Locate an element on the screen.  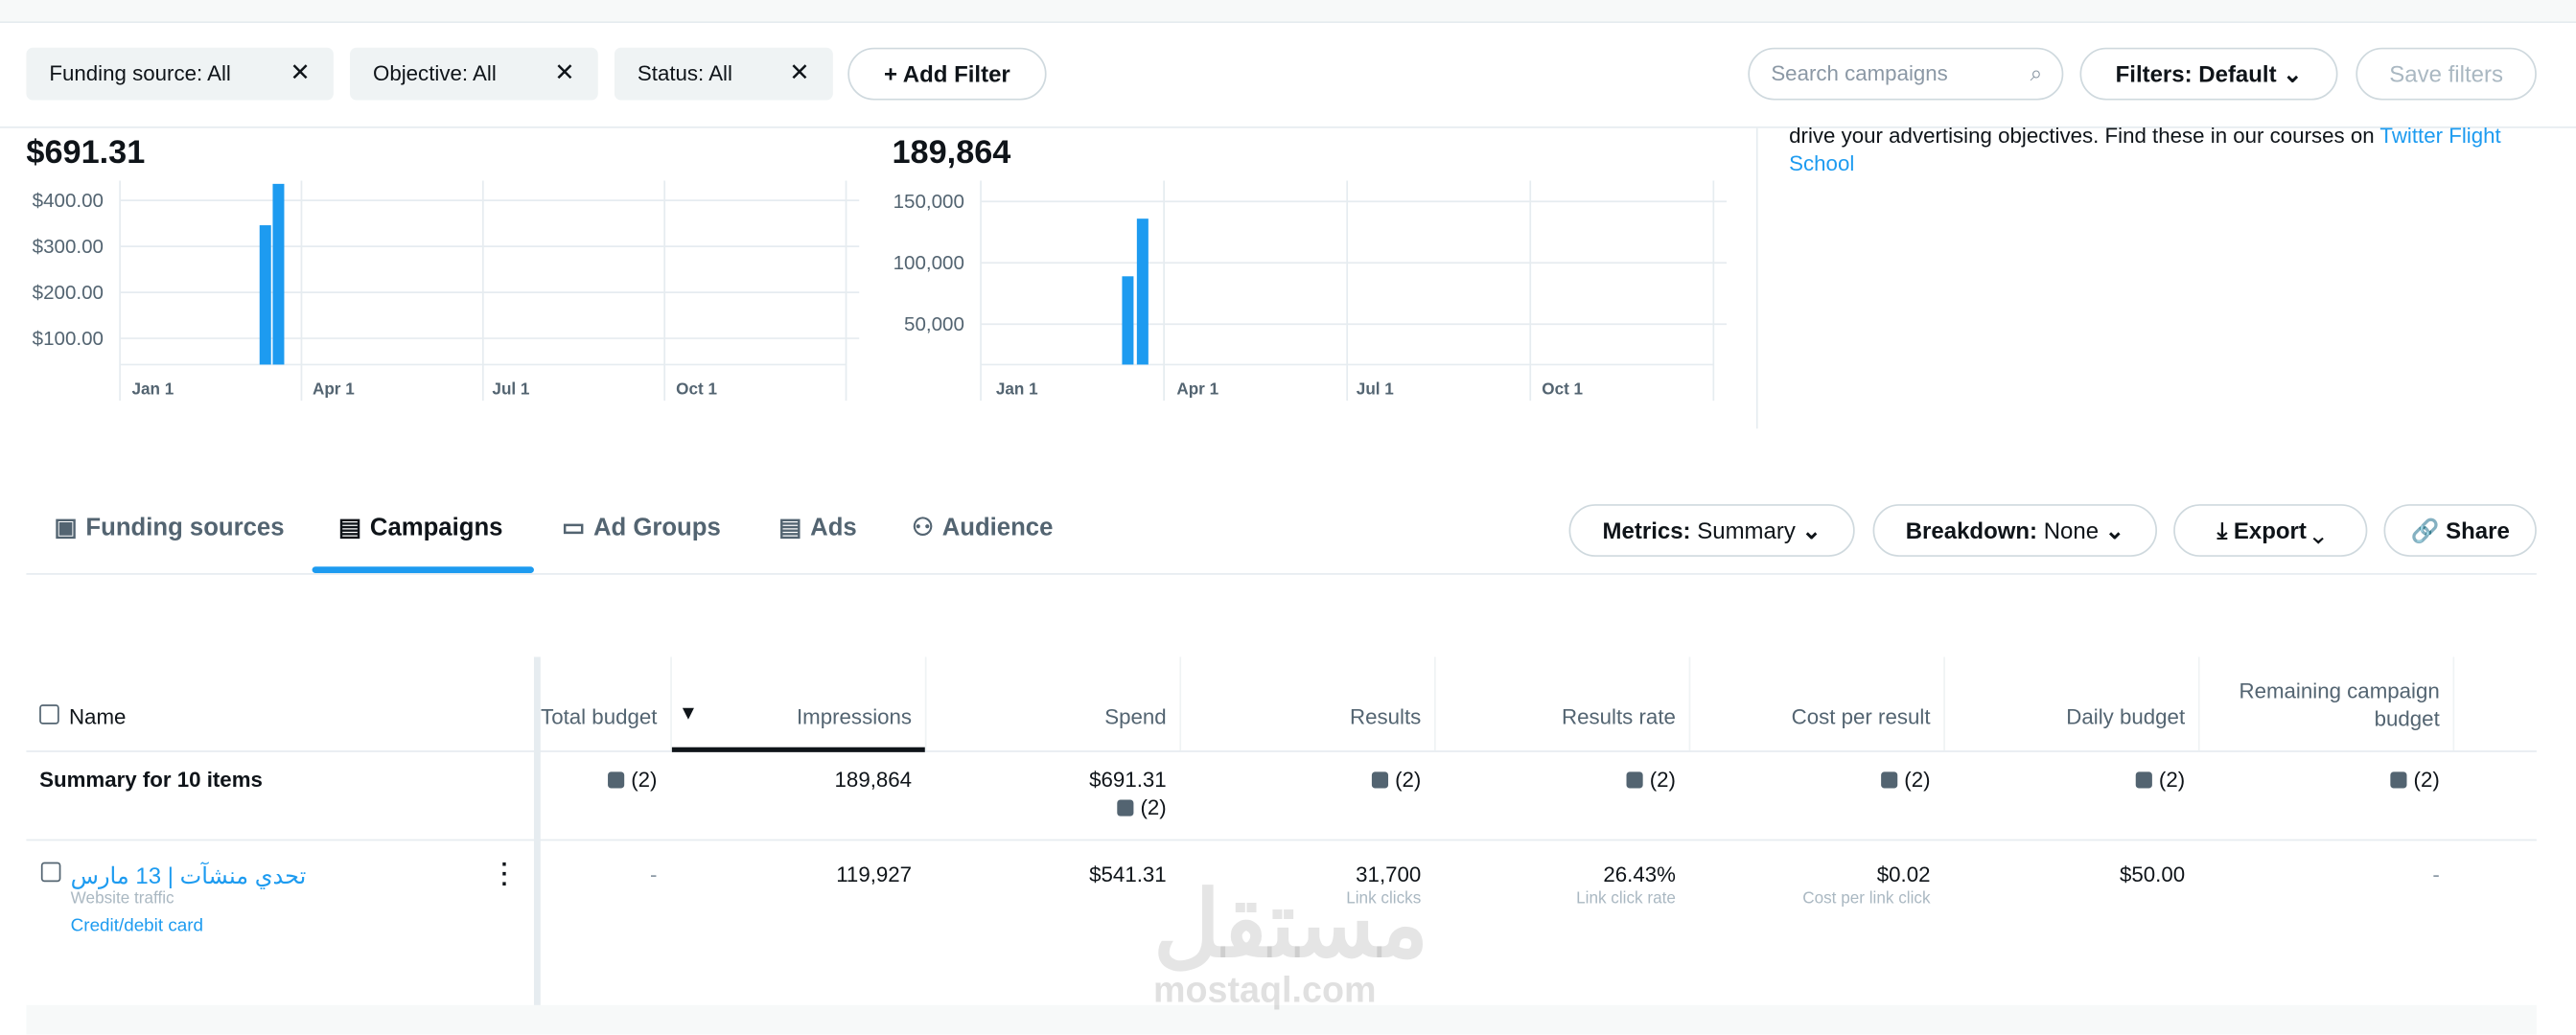
header-name: Name is located at coordinates (82, 716).